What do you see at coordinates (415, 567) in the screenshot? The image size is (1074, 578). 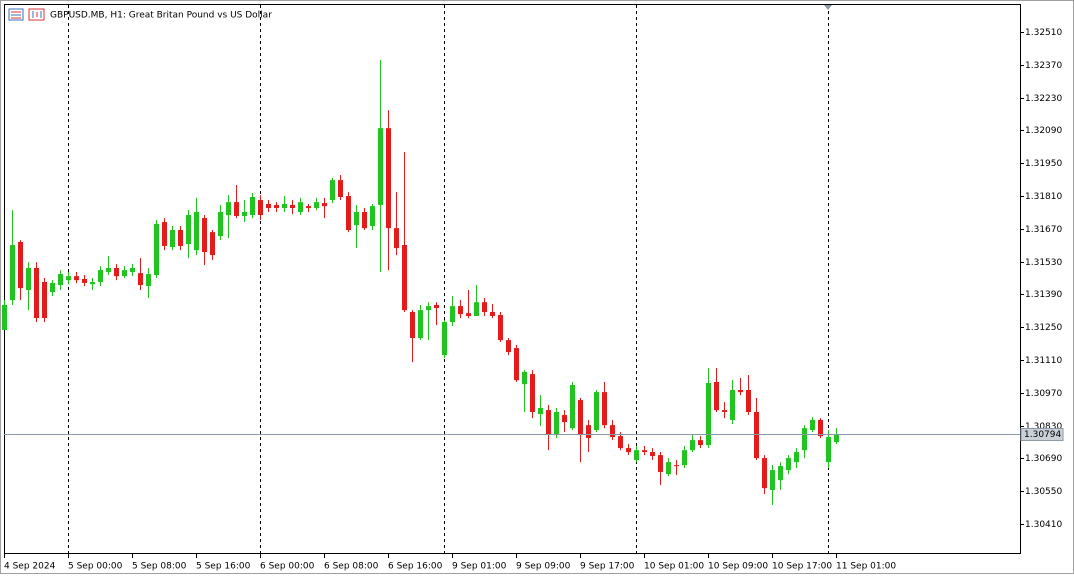 I see `x-tick-label: 6 Sep 16:00` at bounding box center [415, 567].